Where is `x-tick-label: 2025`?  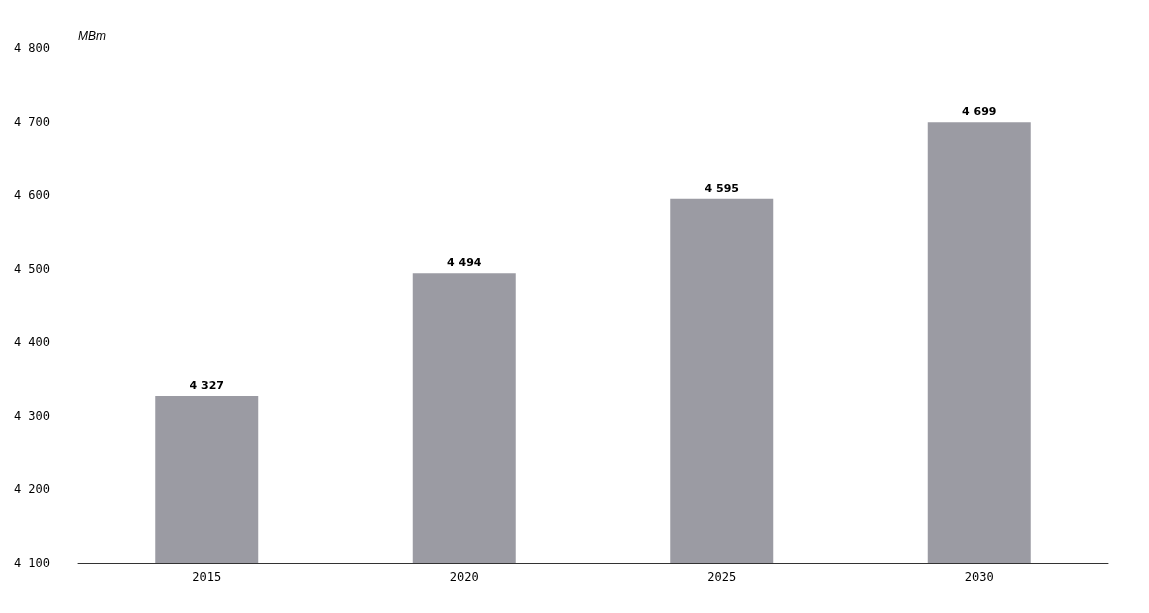
x-tick-label: 2025 is located at coordinates (722, 577).